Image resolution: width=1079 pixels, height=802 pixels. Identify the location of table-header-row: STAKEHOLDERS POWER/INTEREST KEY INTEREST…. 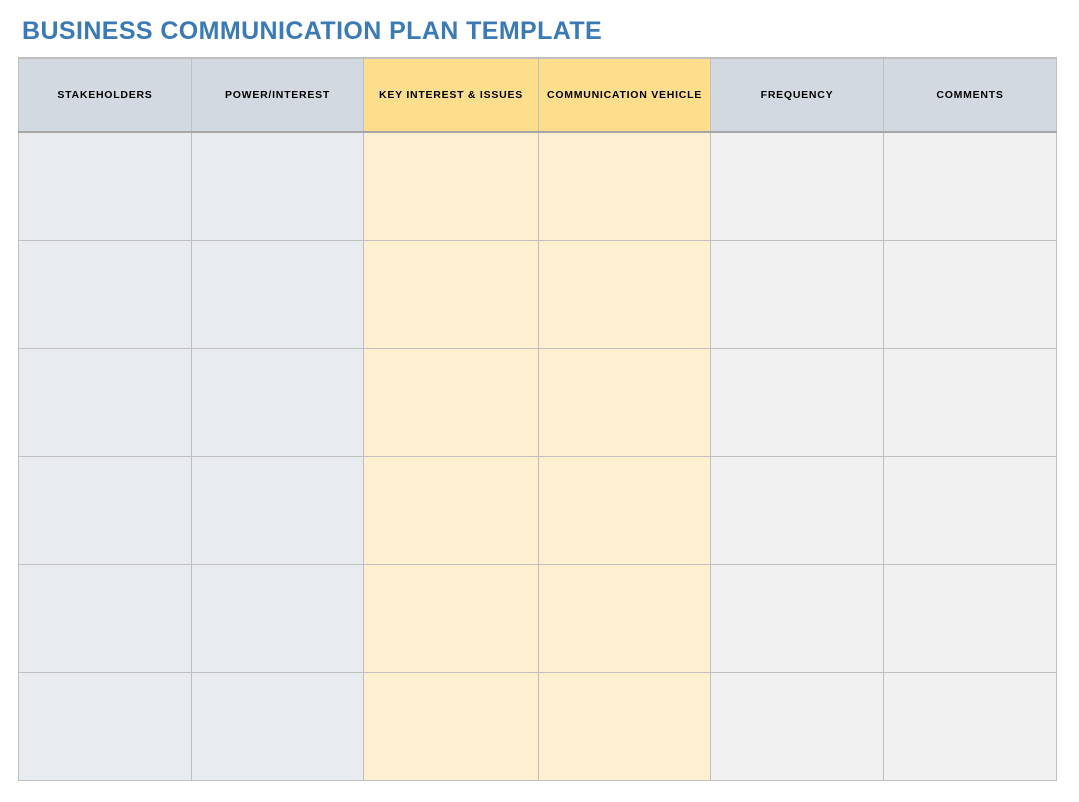
(537, 95).